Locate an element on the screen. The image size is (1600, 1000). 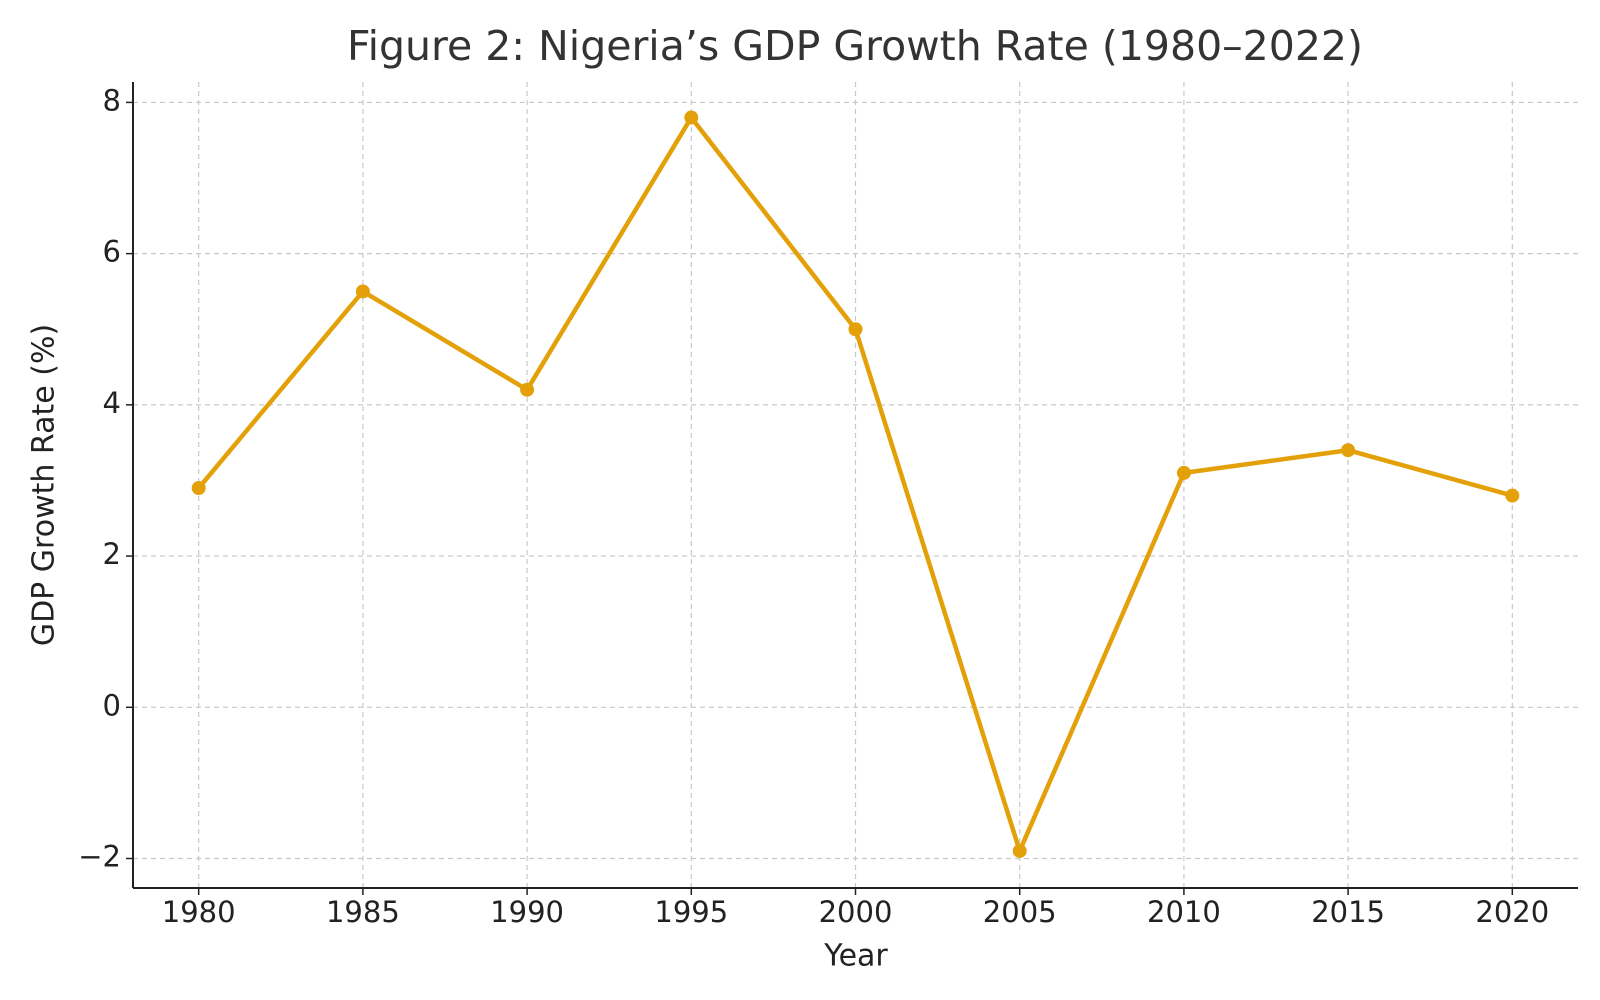
x-tick-label: 2000 is located at coordinates (856, 912).